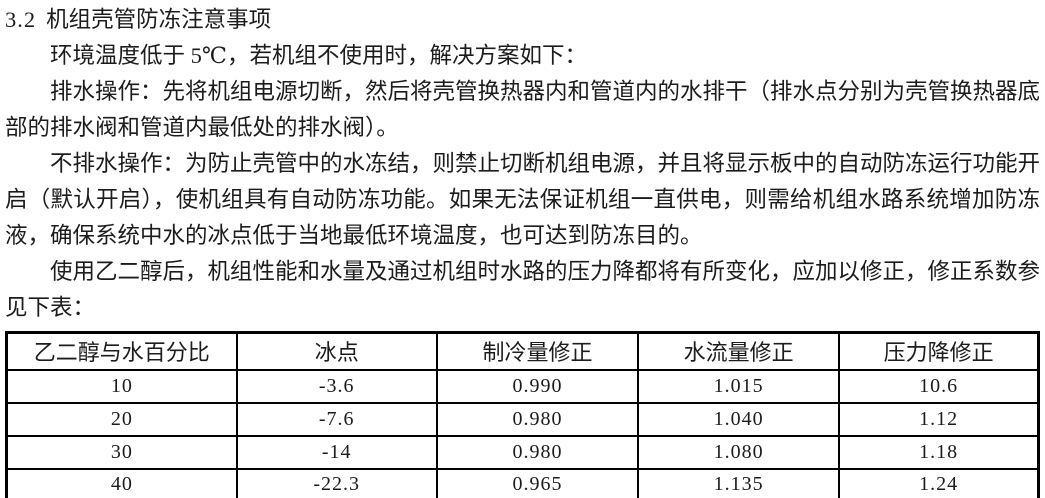 Image resolution: width=1045 pixels, height=498 pixels. I want to click on table-header-cell: 乙二醇与水百分比, so click(121, 351).